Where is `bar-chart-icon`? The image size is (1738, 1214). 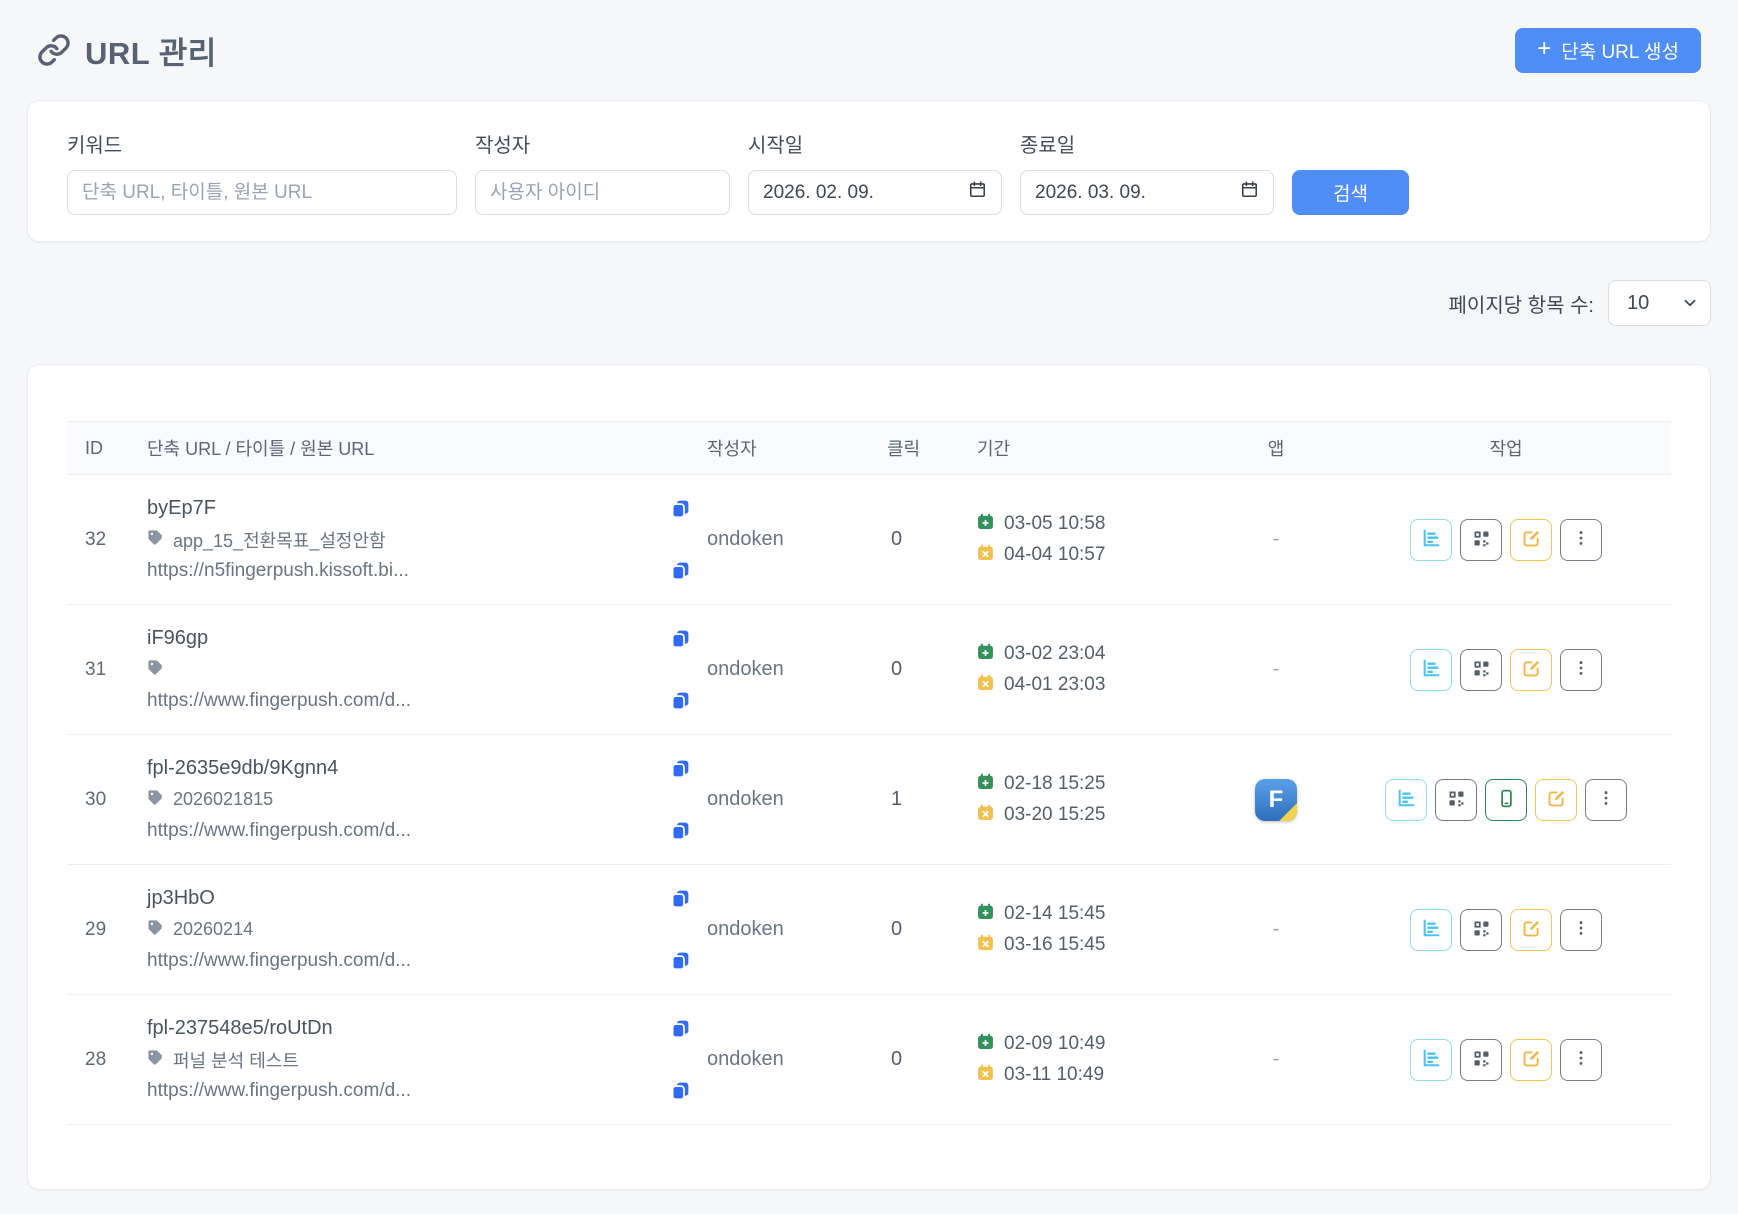
bar-chart-icon is located at coordinates (1431, 669).